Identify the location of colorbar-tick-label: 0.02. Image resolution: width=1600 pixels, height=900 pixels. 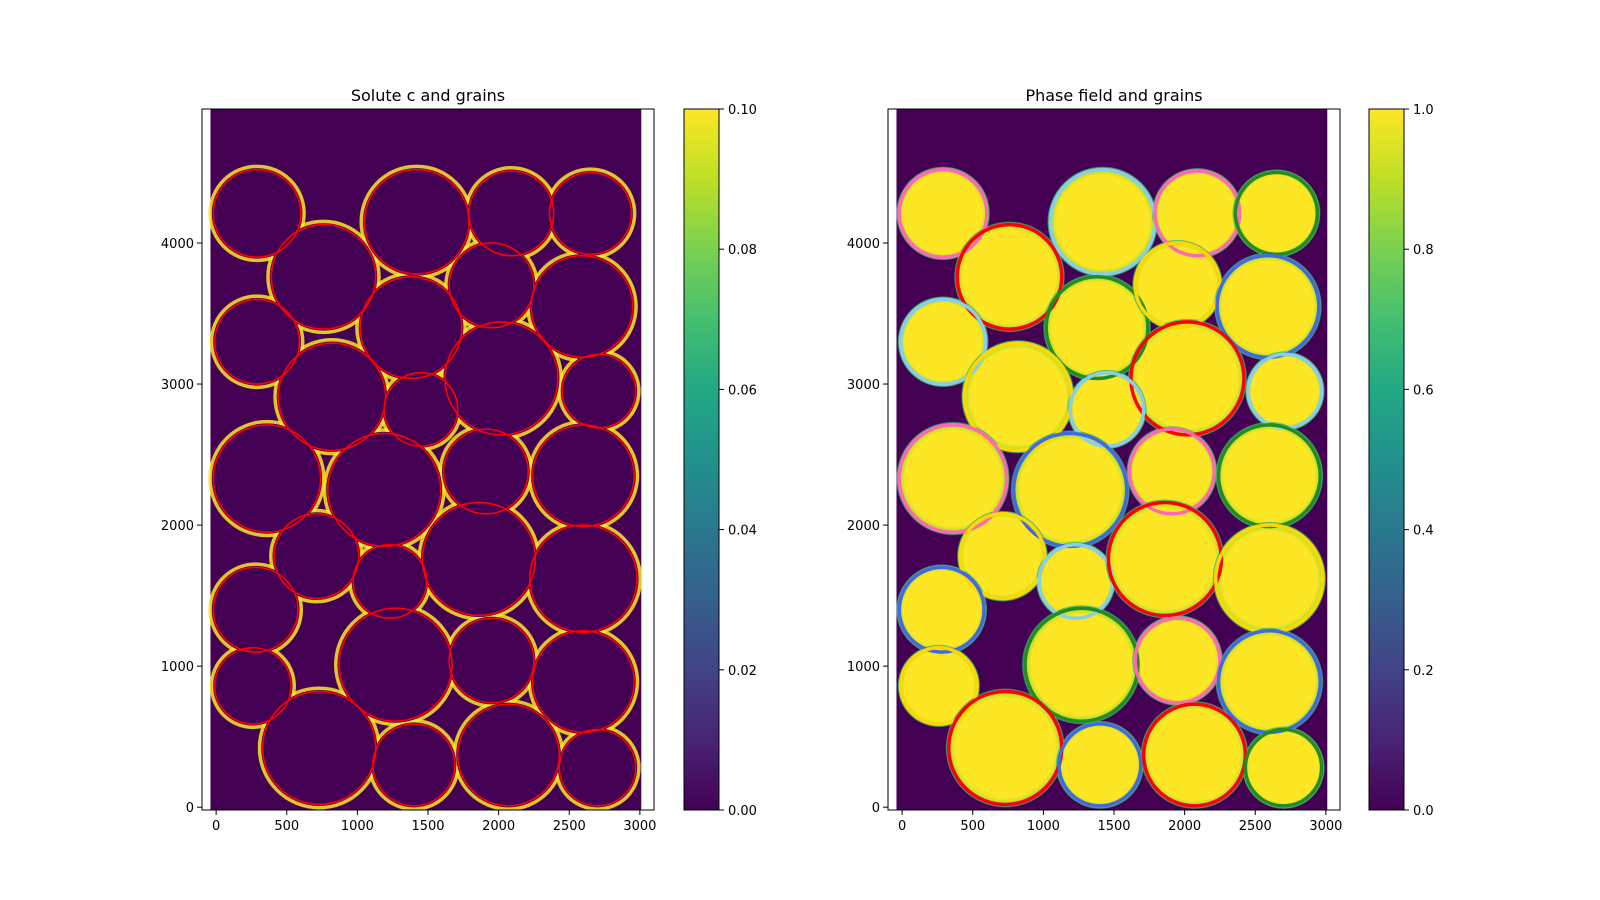
(742, 671).